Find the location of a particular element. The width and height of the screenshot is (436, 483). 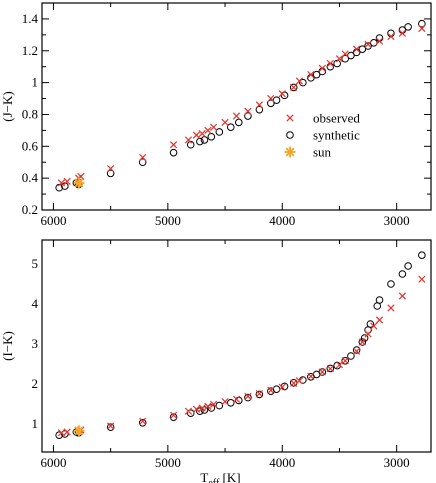

legend: observed synthetic sun is located at coordinates (322, 135).